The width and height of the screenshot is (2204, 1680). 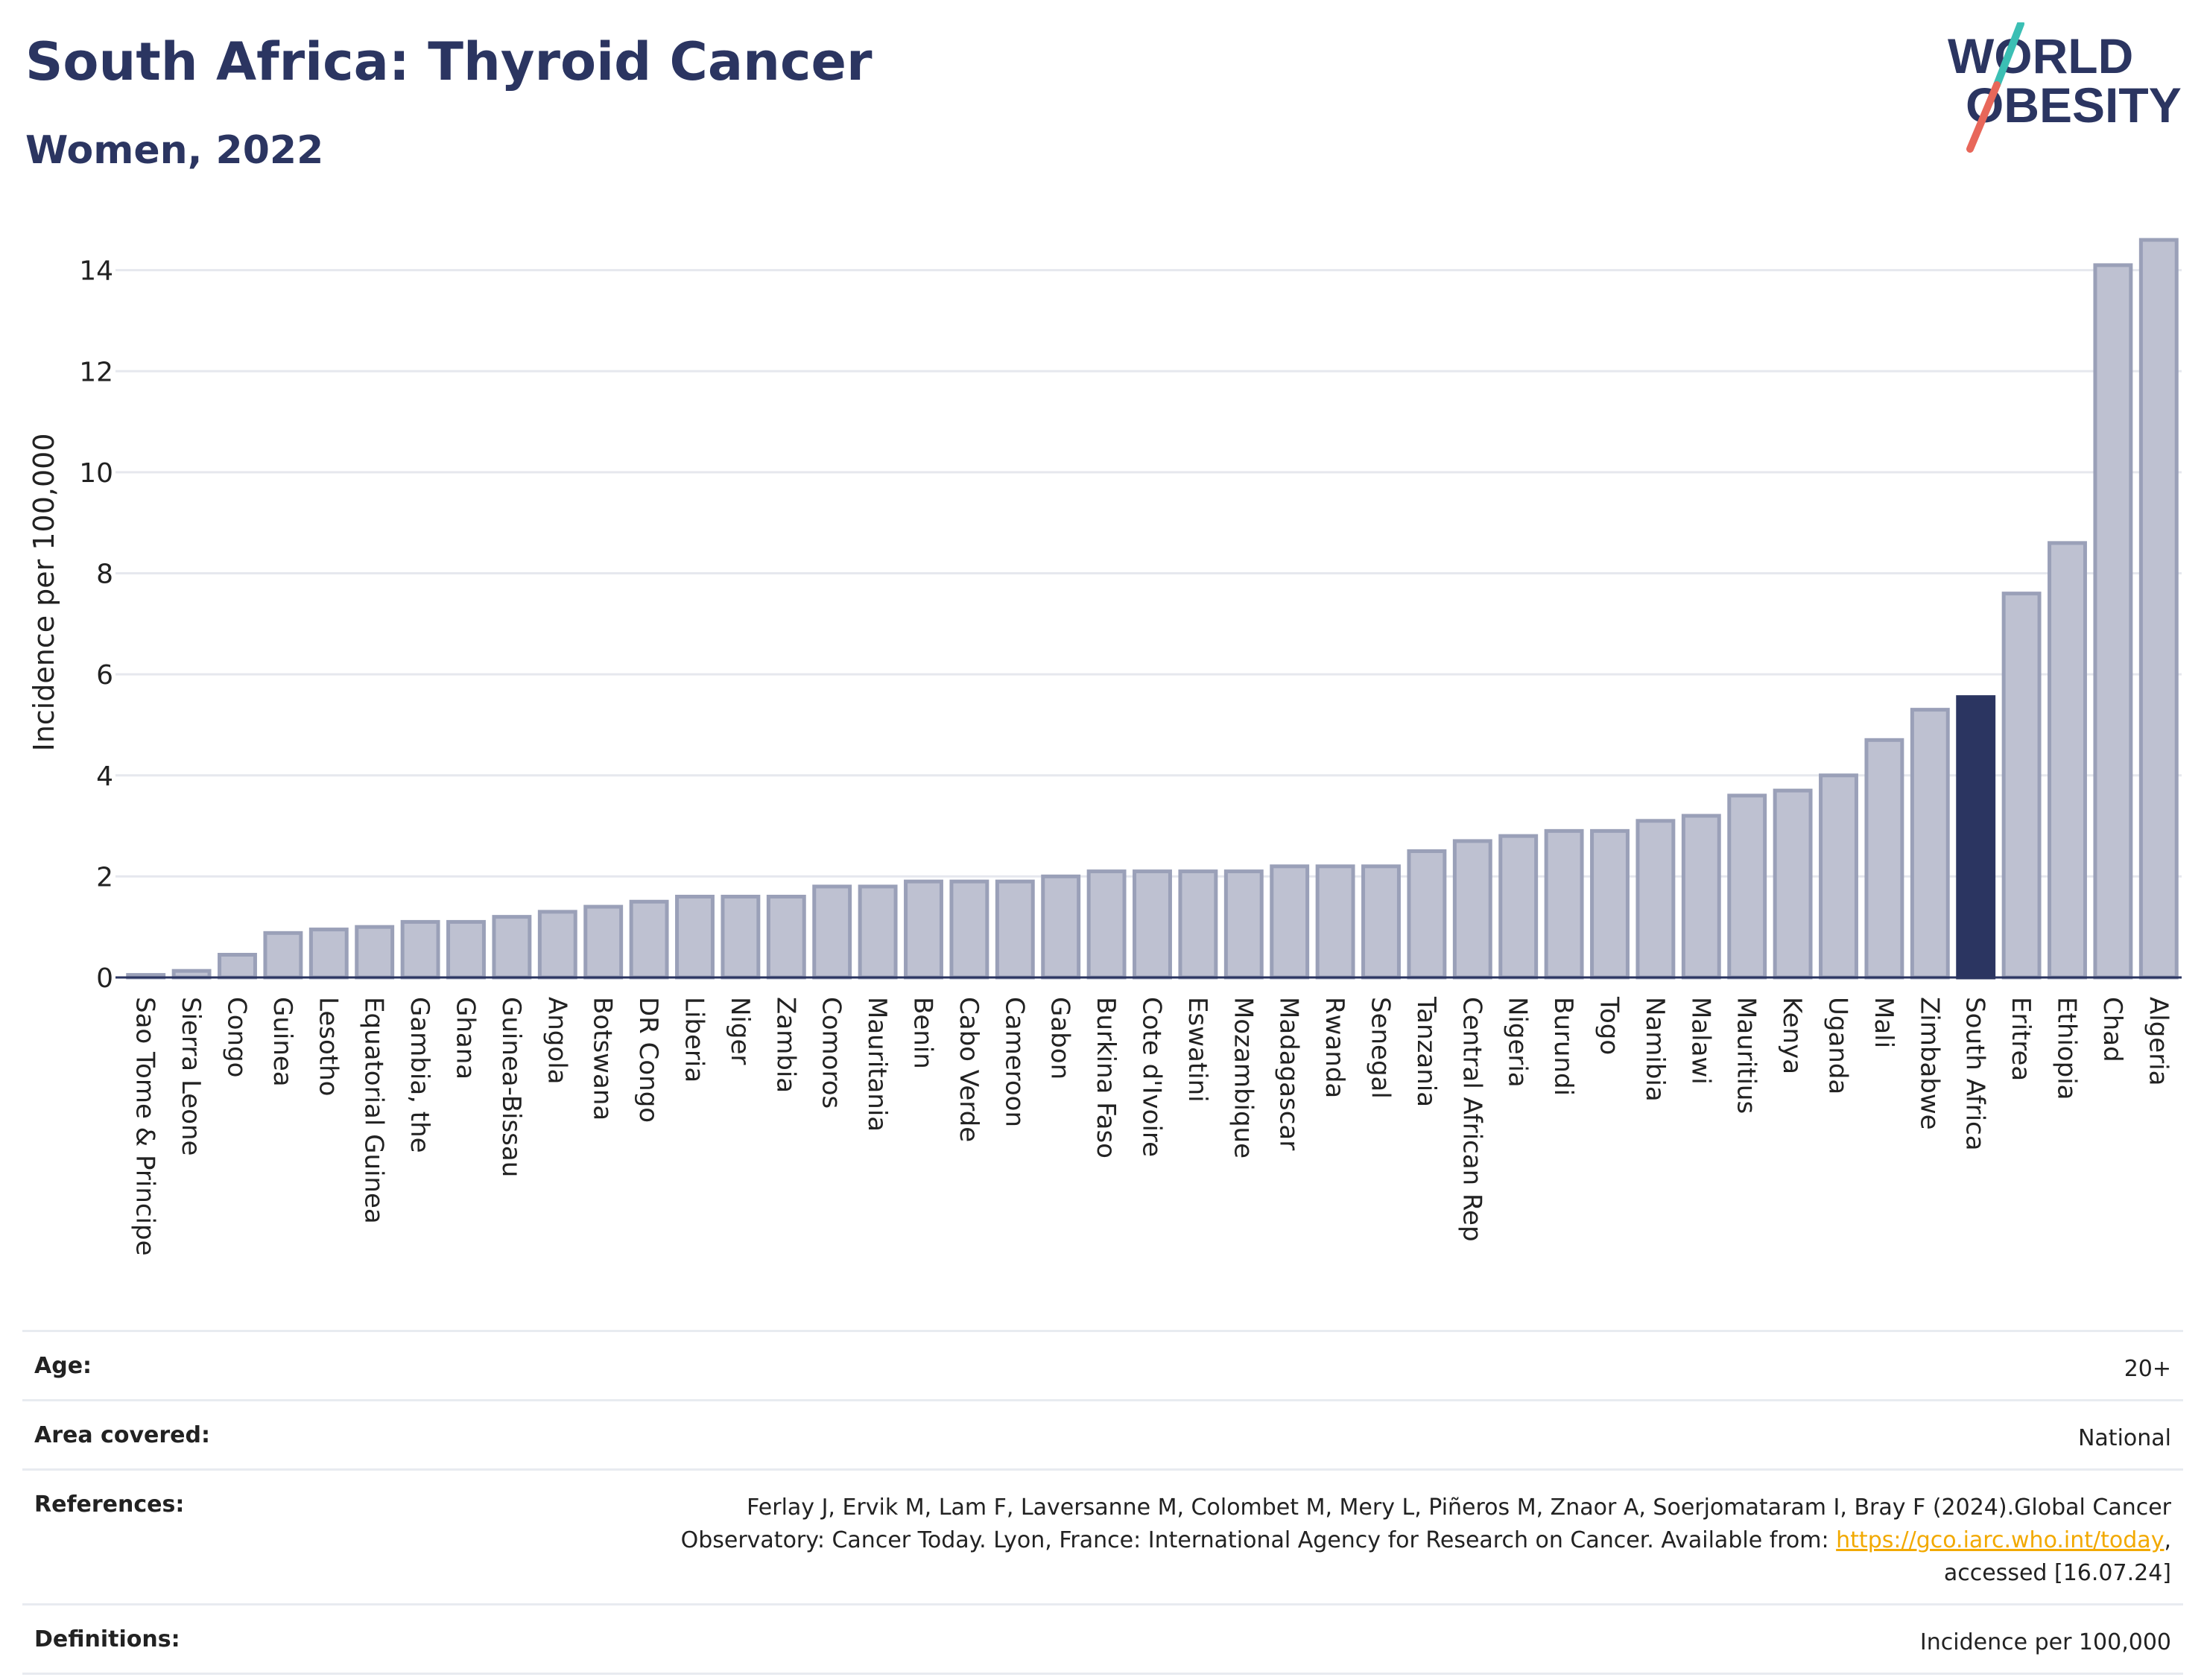 What do you see at coordinates (104, 877) in the screenshot?
I see `y-tick-label: 2` at bounding box center [104, 877].